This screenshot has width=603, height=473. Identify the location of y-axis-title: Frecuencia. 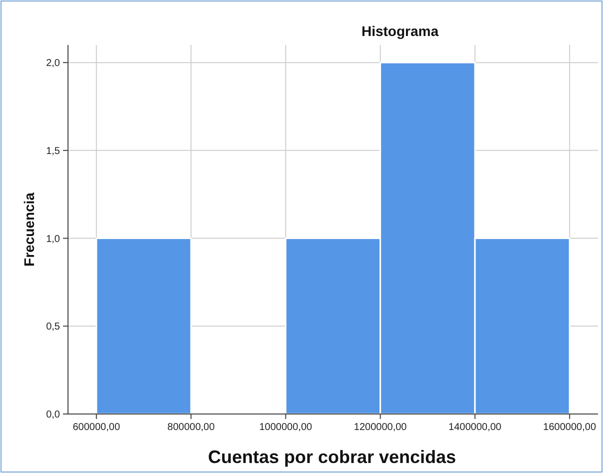
(29, 229).